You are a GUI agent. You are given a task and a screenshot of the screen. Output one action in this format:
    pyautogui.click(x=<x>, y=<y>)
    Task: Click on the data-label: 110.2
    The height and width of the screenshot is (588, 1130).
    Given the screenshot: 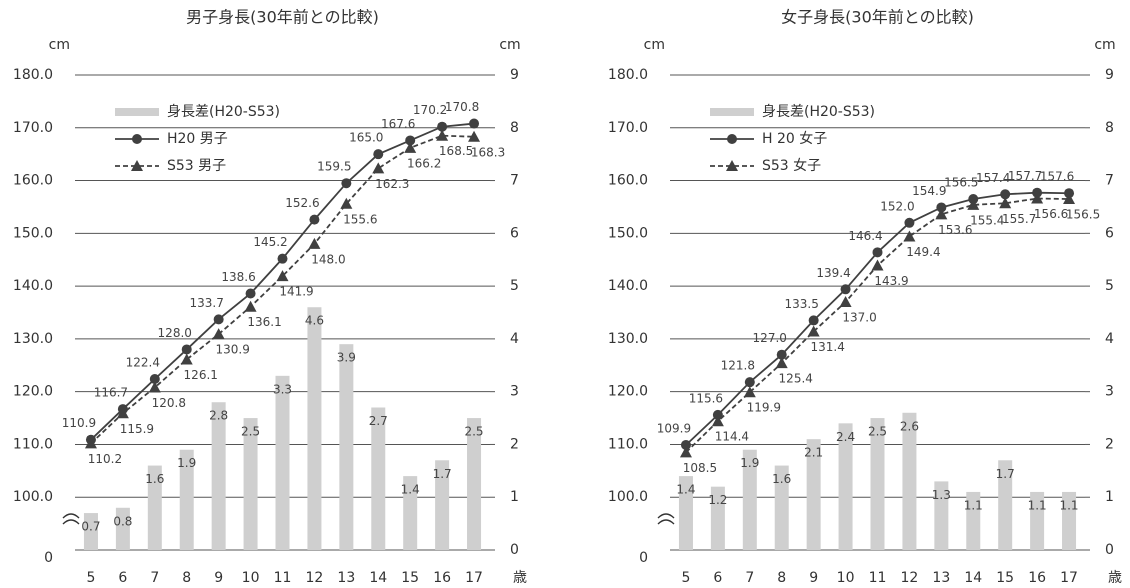 What is the action you would take?
    pyautogui.click(x=105, y=459)
    